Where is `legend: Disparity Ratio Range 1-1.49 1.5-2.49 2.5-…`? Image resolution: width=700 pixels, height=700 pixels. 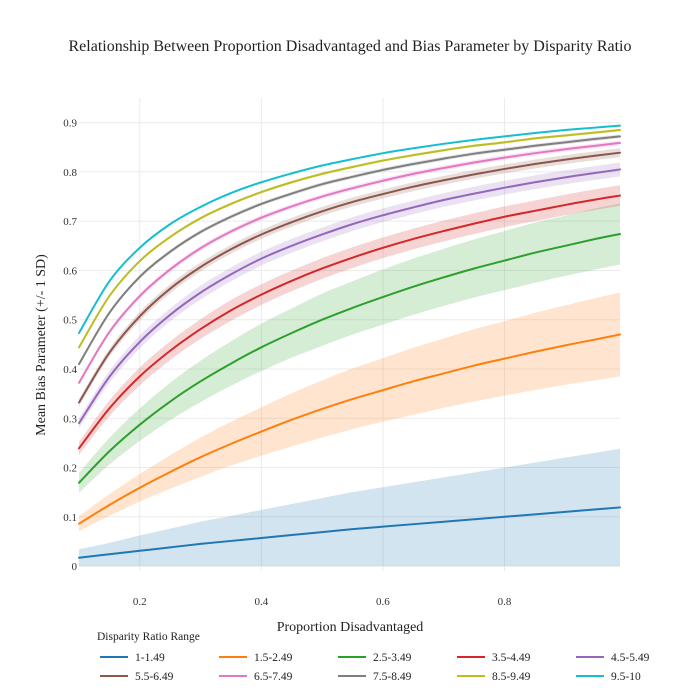 legend: Disparity Ratio Range 1-1.49 1.5-2.49 2.5-… is located at coordinates (373, 657).